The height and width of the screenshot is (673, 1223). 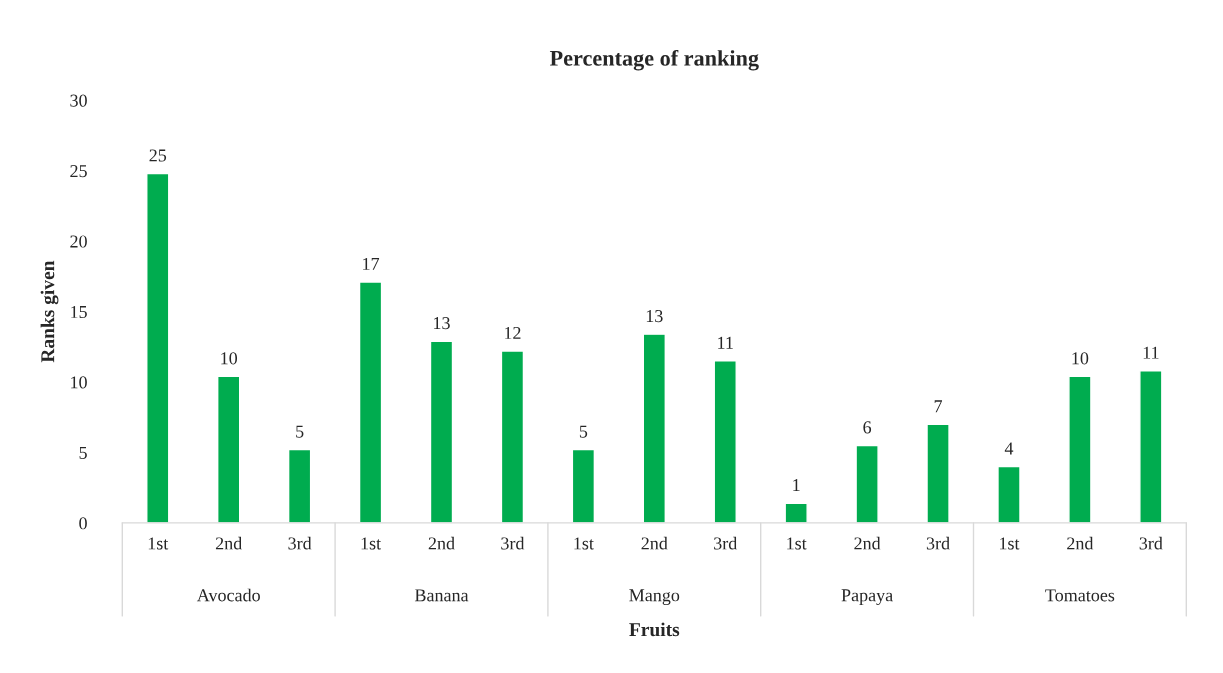 I want to click on text: Tomatoes, so click(x=1080, y=595).